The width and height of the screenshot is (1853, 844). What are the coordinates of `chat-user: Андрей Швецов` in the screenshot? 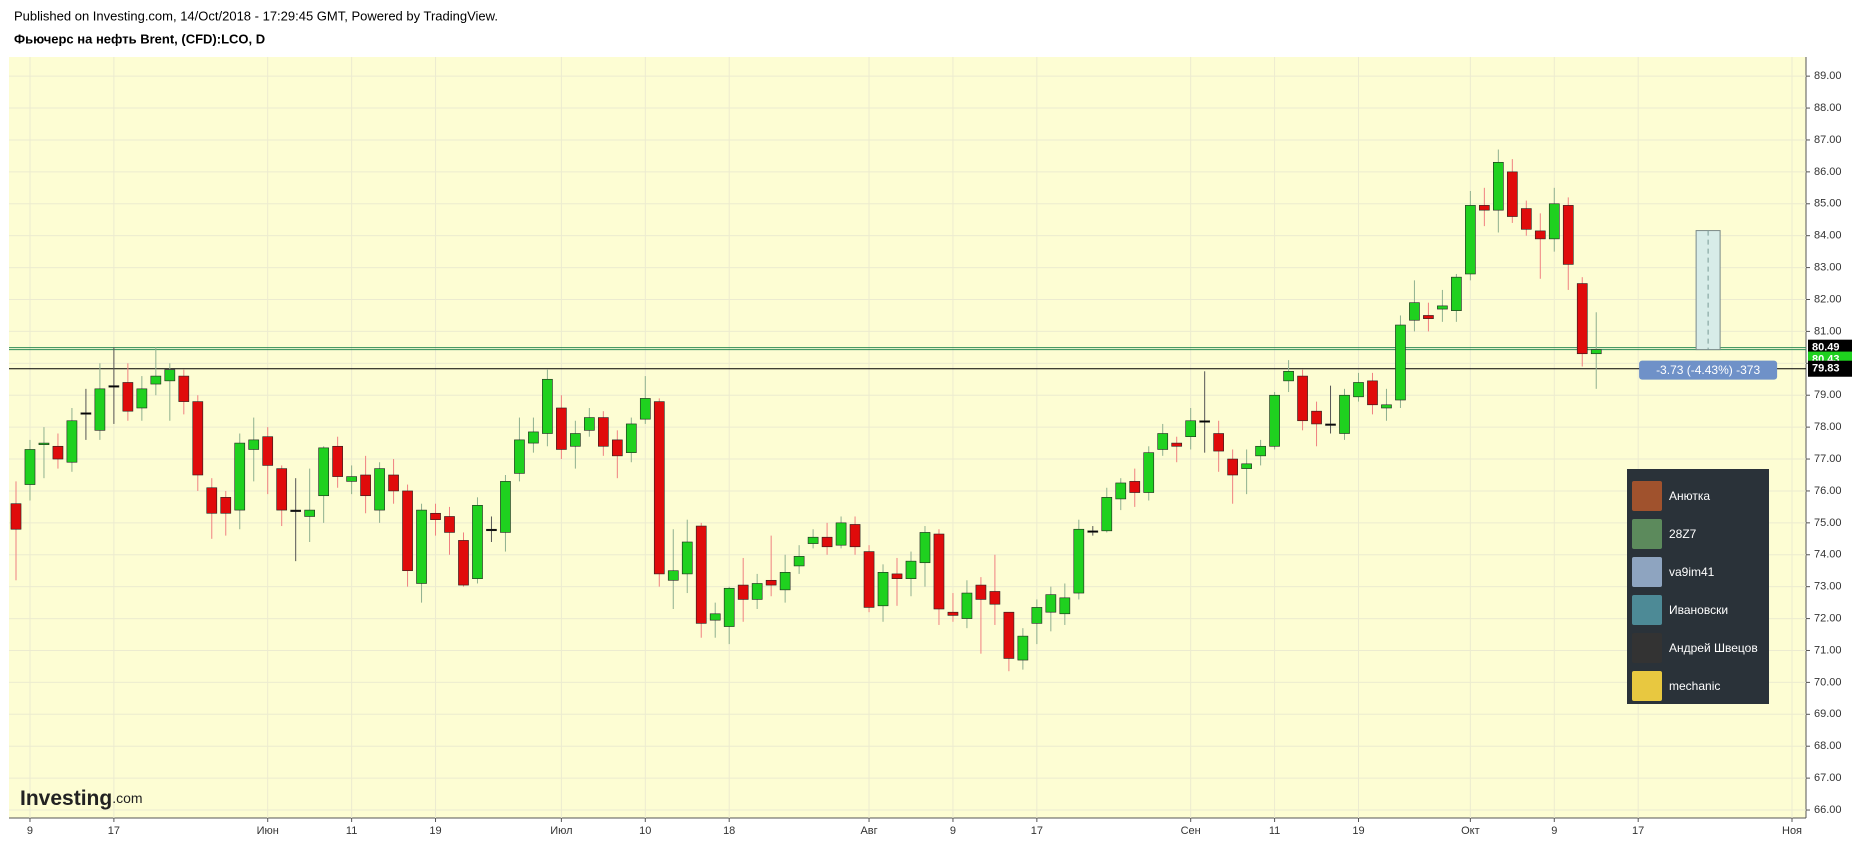 It's located at (1698, 648).